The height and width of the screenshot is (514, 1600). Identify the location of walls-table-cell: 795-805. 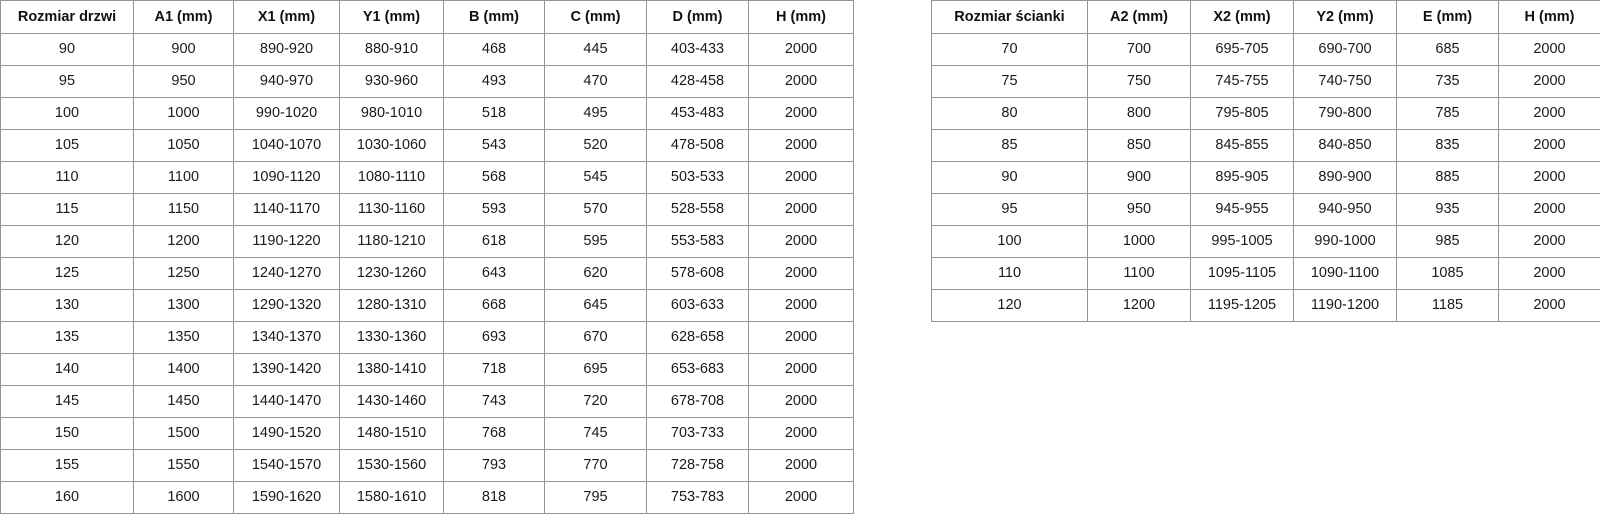
(1242, 113).